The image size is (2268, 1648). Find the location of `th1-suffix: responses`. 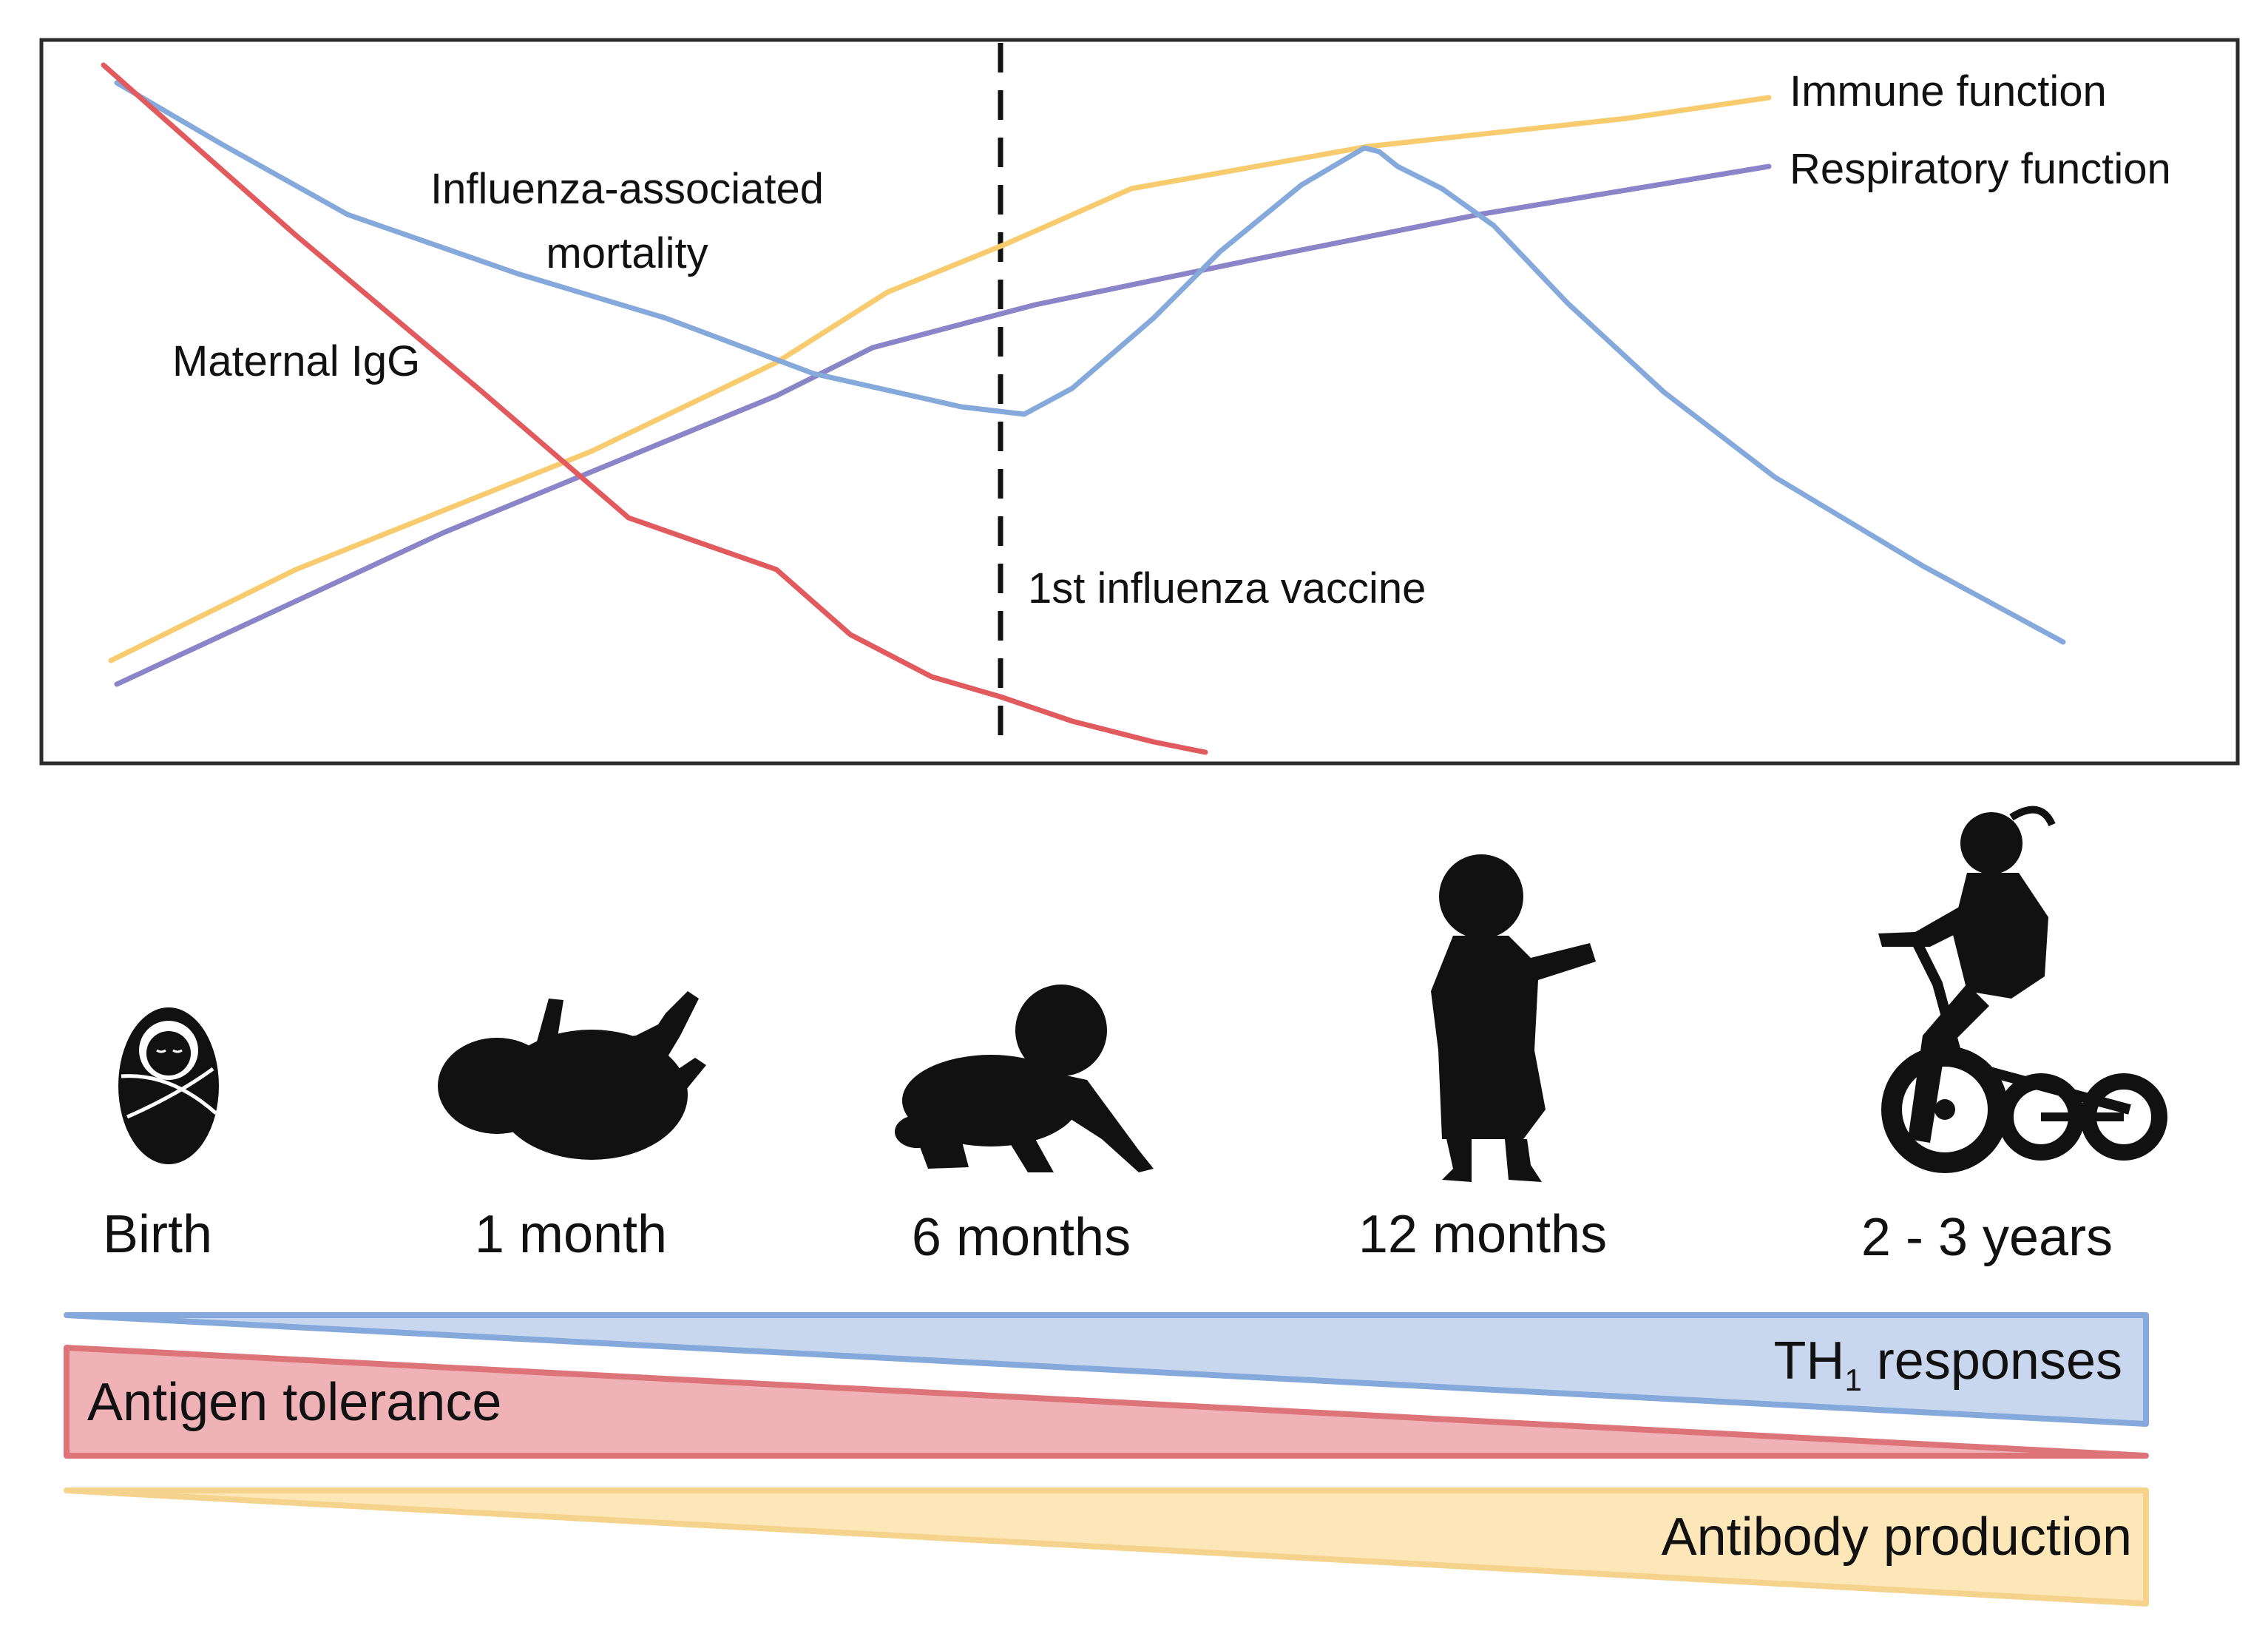

th1-suffix: responses is located at coordinates (1992, 1361).